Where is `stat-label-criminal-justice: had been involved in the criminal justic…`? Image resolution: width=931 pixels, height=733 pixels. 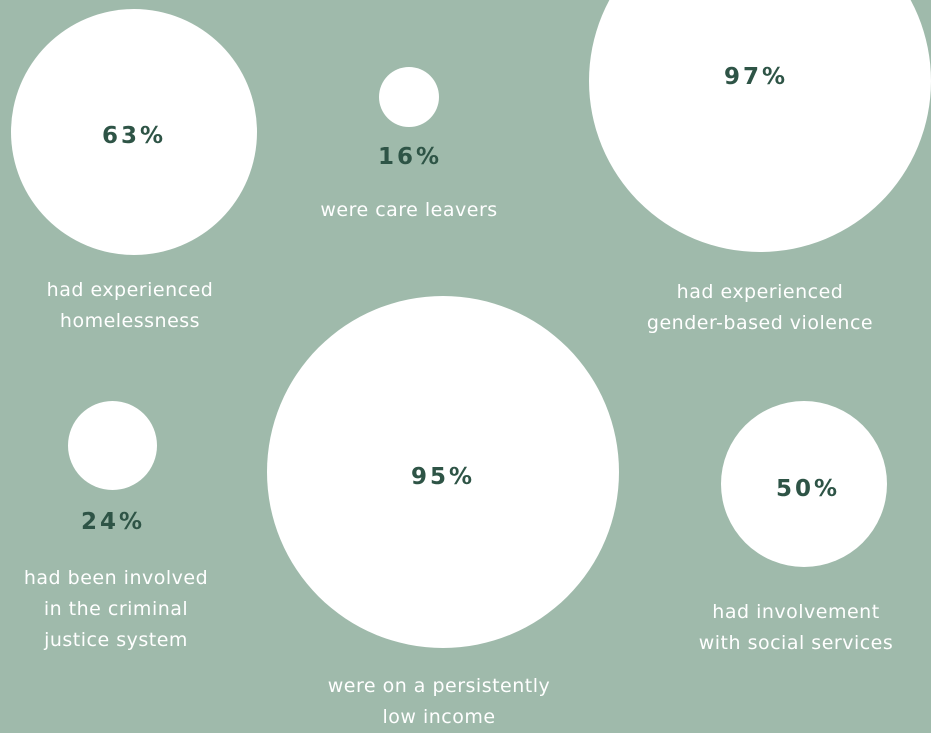
stat-label-criminal-justice: had been involved in the criminal justic… is located at coordinates (116, 609).